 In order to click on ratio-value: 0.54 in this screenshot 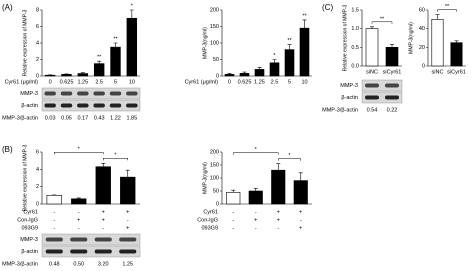, I will do `click(372, 110)`.